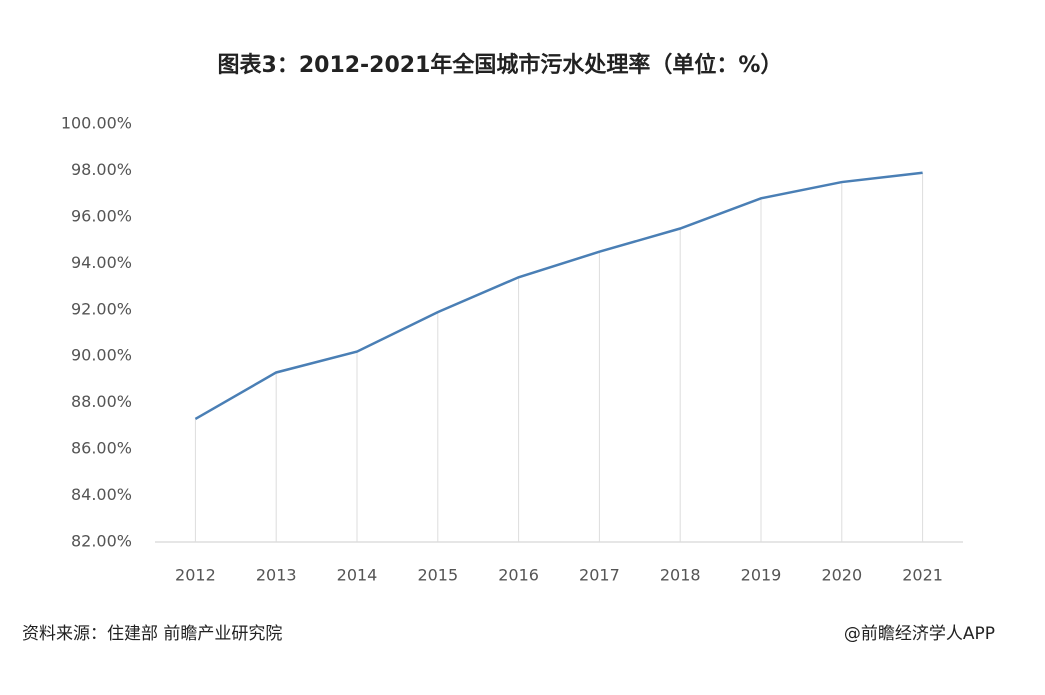 Image resolution: width=1045 pixels, height=695 pixels. What do you see at coordinates (101, 541) in the screenshot?
I see `y-tick-label: 82.00%` at bounding box center [101, 541].